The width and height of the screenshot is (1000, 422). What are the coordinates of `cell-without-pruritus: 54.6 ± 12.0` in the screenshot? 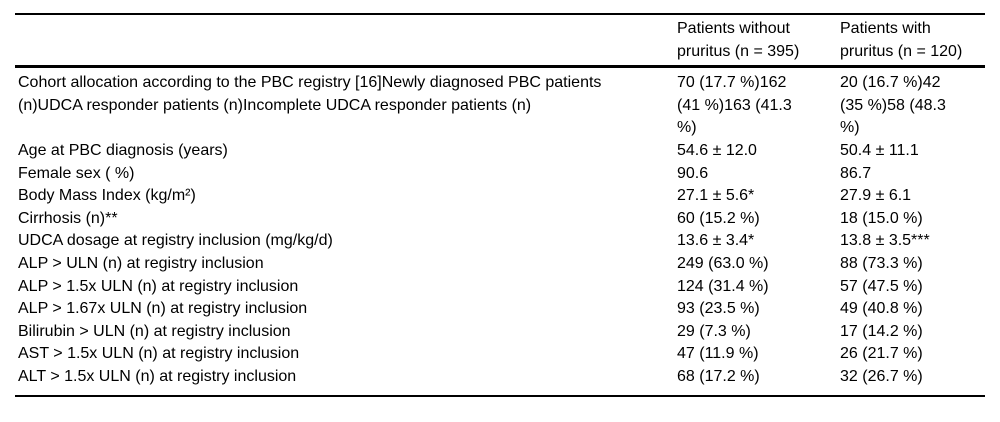 It's located at (717, 150).